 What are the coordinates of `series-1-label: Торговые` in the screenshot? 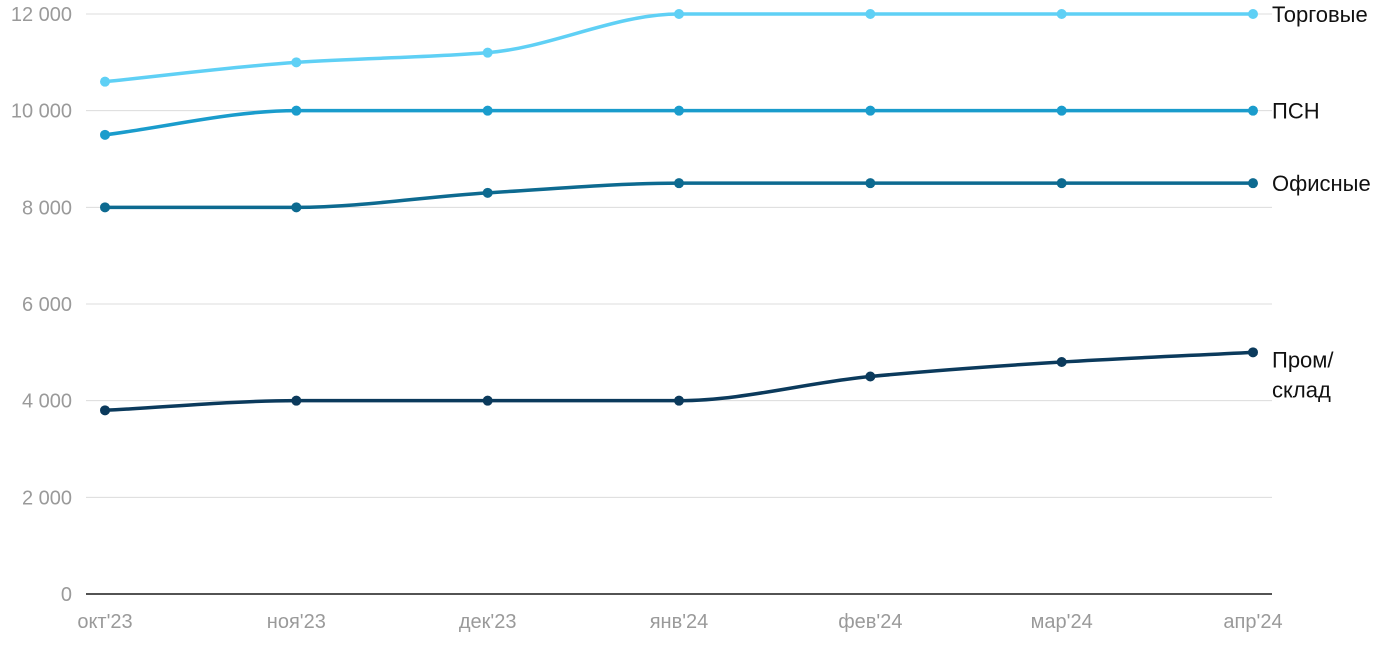 It's located at (1320, 14).